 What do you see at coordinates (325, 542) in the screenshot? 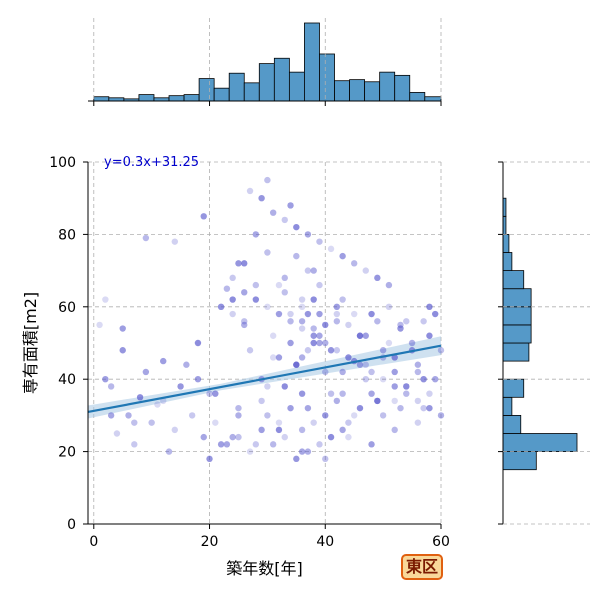
I see `x-tick-label: 40` at bounding box center [325, 542].